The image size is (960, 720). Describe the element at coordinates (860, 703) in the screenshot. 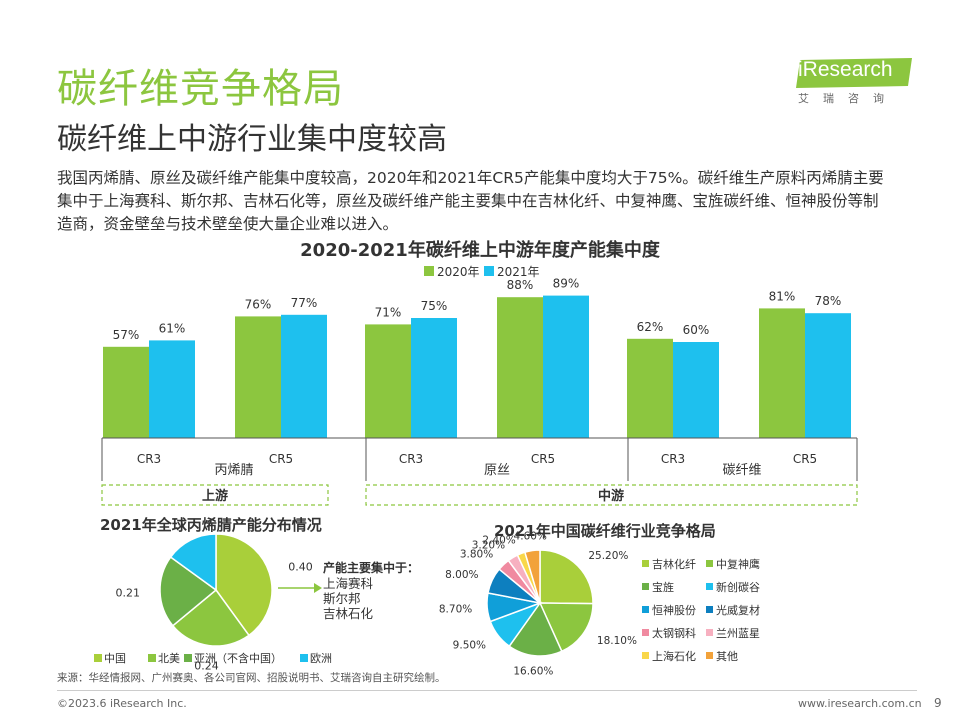

I see `website-link: www.iresearch.com.cn` at that location.